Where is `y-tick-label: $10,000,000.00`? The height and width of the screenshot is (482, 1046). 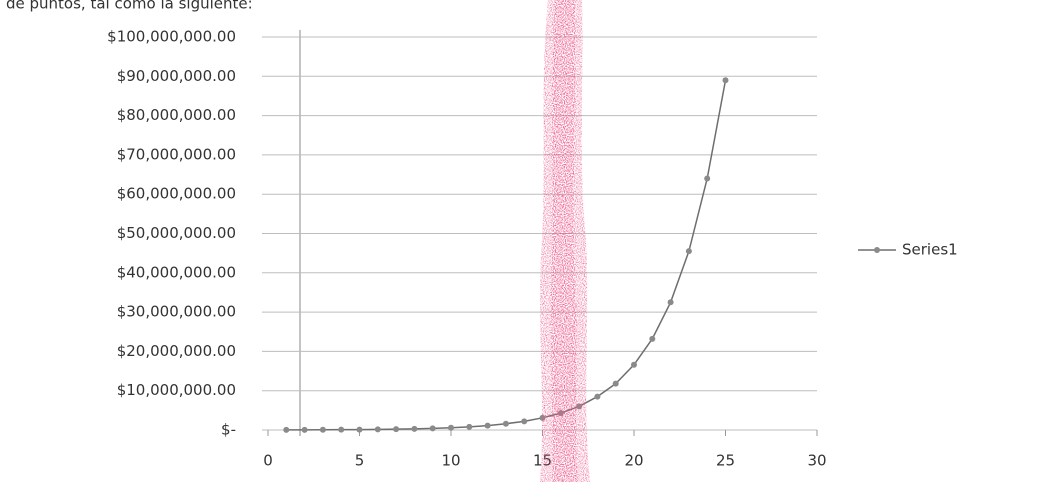
y-tick-label: $10,000,000.00 is located at coordinates (176, 390).